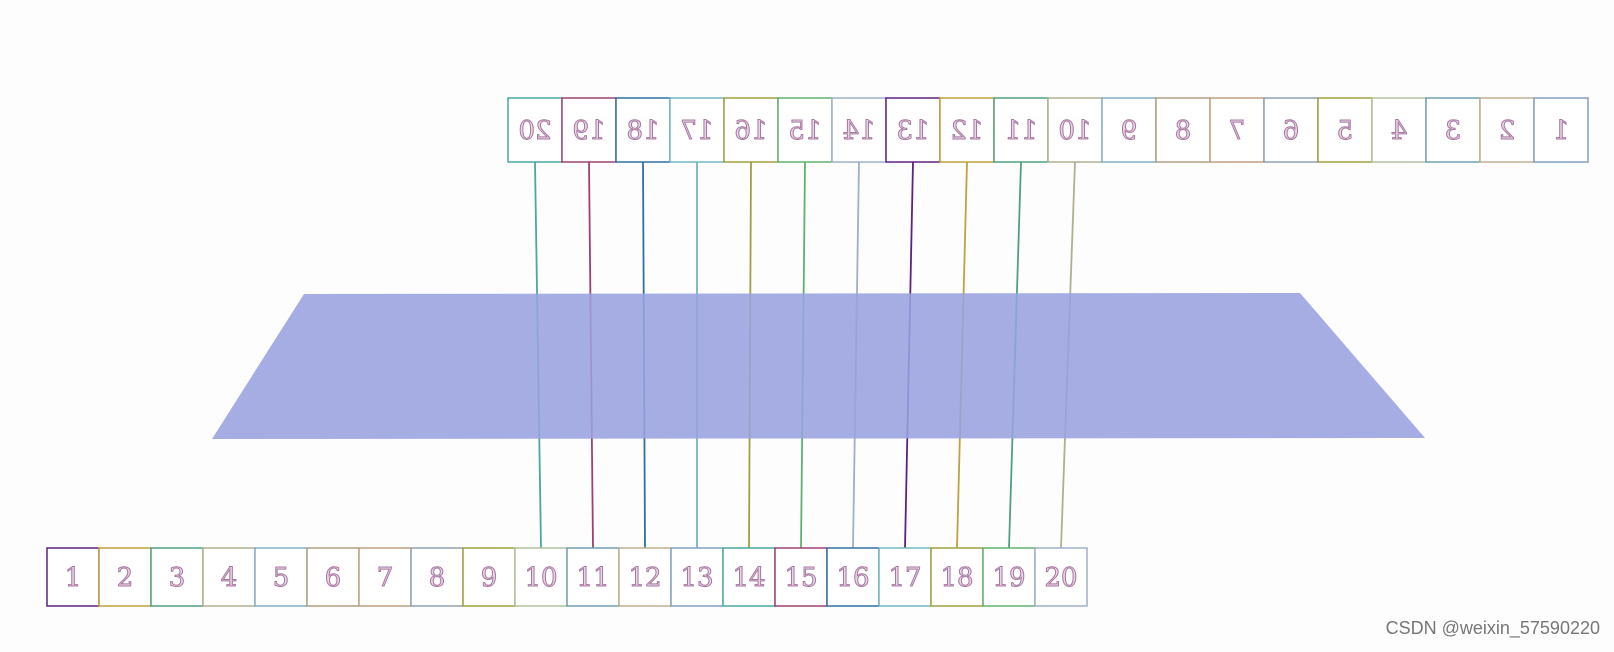 The width and height of the screenshot is (1614, 652). I want to click on cell-label-wrap: 18, so click(643, 131).